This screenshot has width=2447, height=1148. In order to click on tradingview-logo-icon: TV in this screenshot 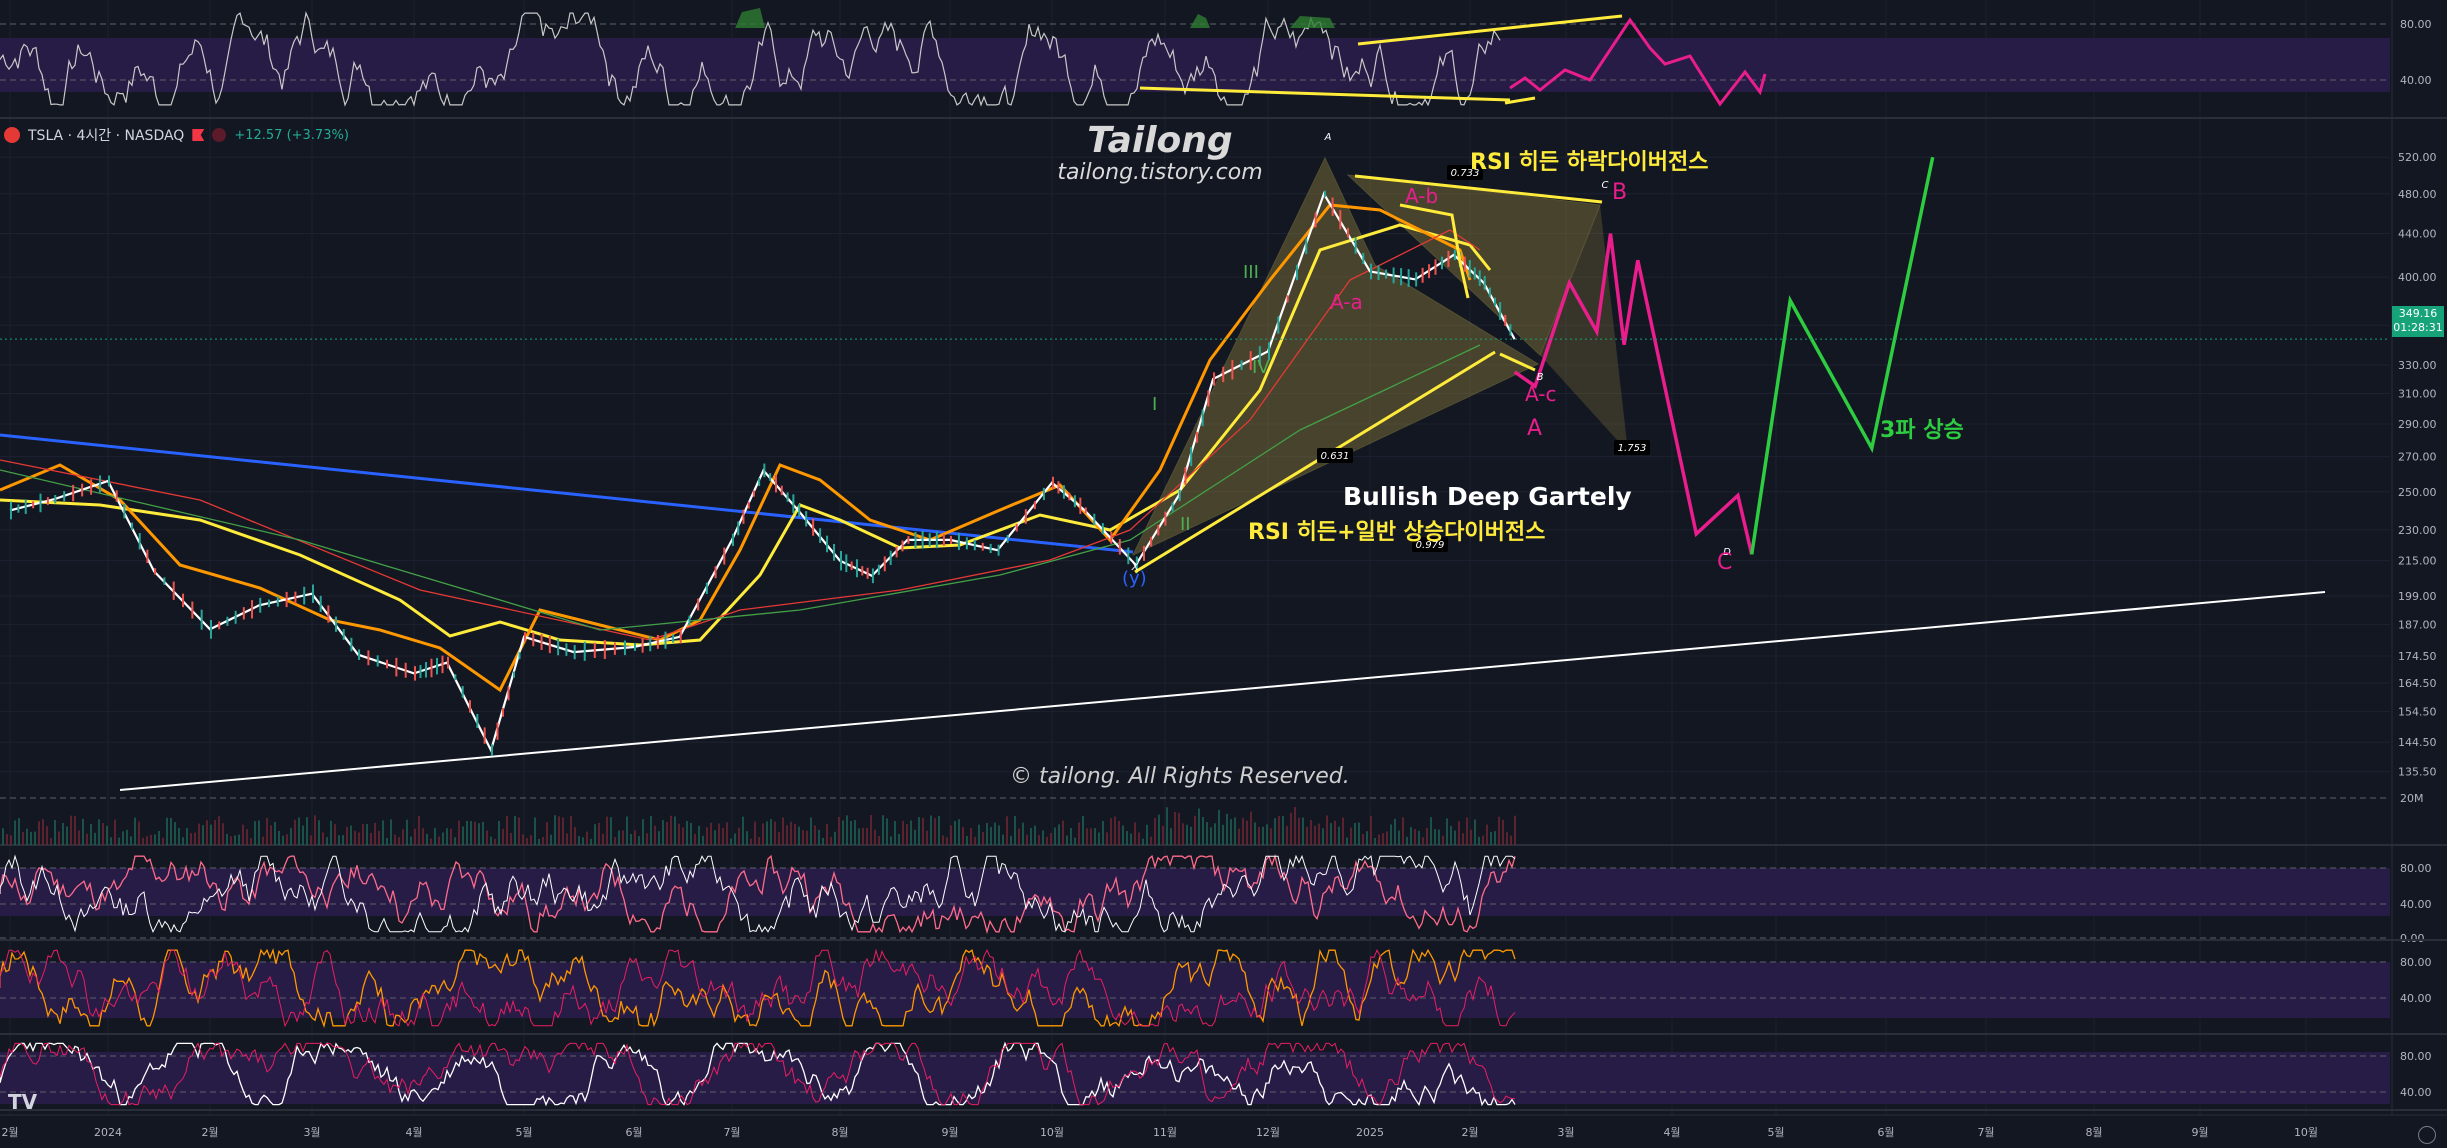, I will do `click(23, 1102)`.